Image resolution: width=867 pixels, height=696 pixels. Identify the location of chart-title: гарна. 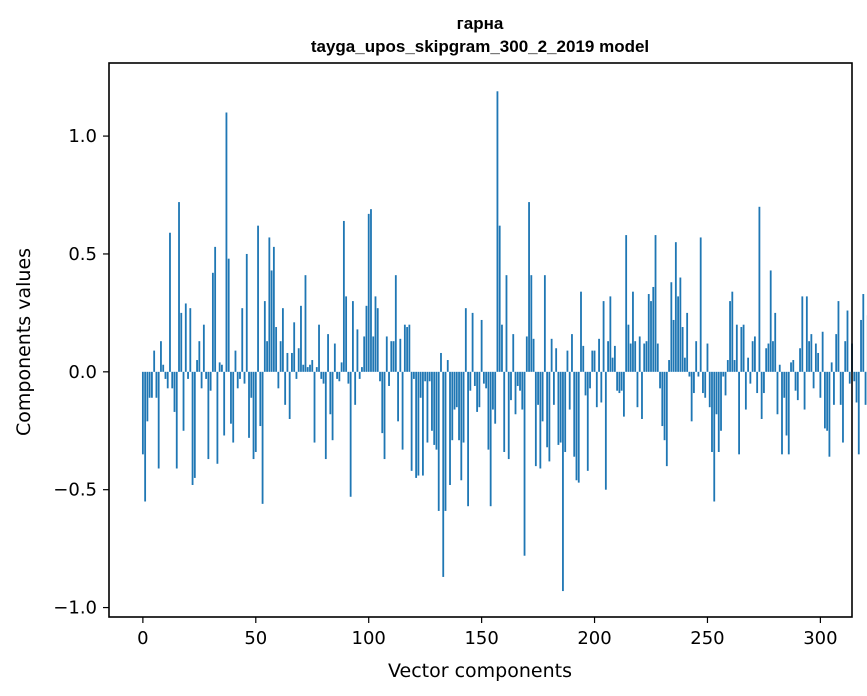
(480, 23).